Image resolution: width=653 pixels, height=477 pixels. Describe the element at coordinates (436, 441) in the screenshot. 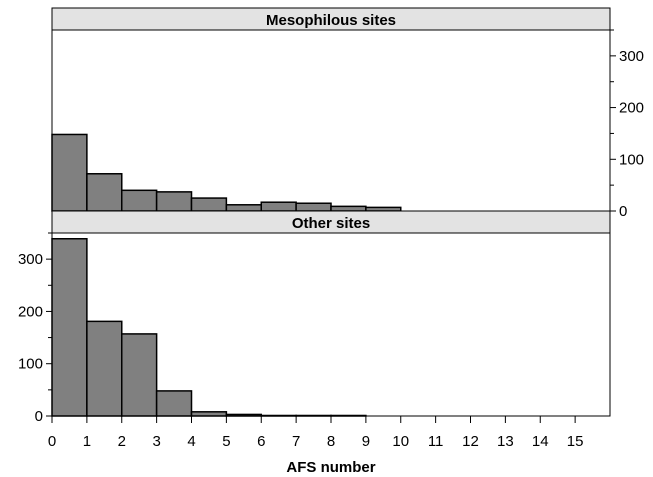

I see `x-tick-label: 11` at that location.